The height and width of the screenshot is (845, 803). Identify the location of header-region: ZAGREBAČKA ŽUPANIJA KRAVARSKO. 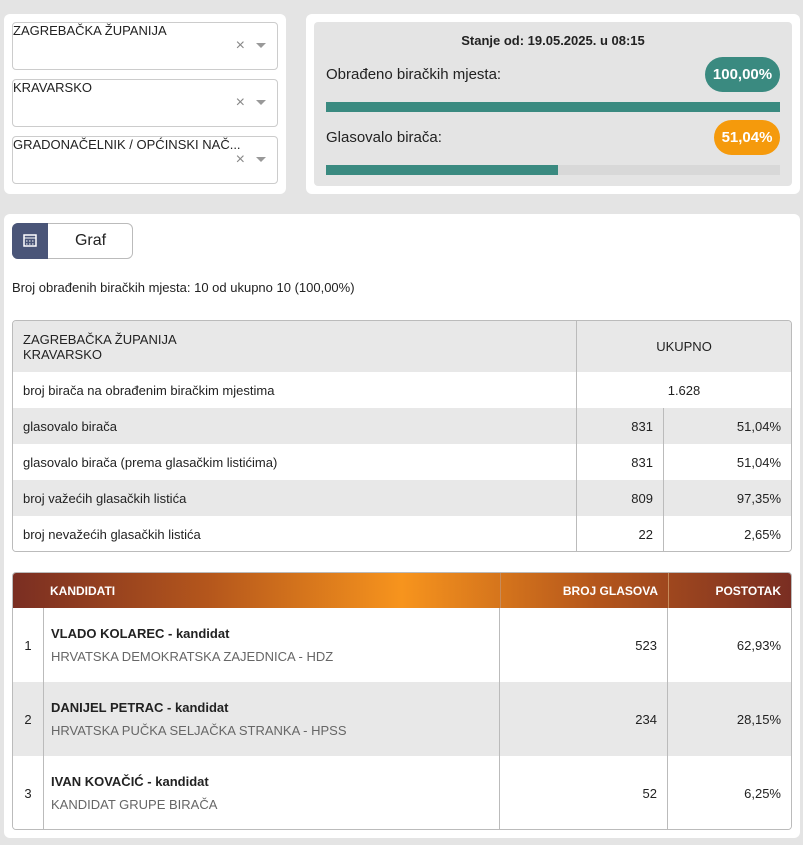
(295, 346).